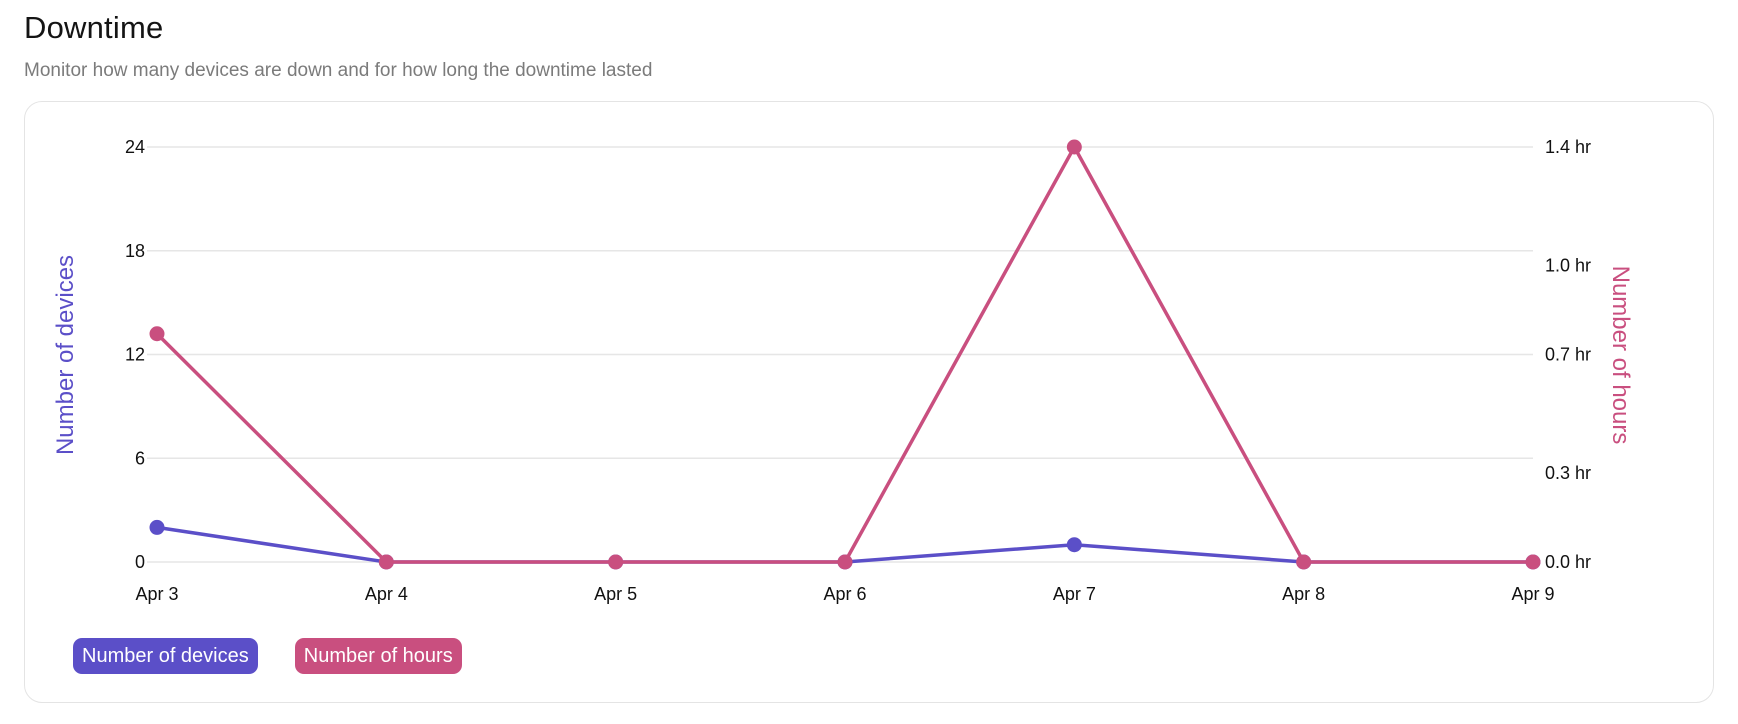 This screenshot has height=724, width=1738. I want to click on y-left-tick-label: 6, so click(140, 458).